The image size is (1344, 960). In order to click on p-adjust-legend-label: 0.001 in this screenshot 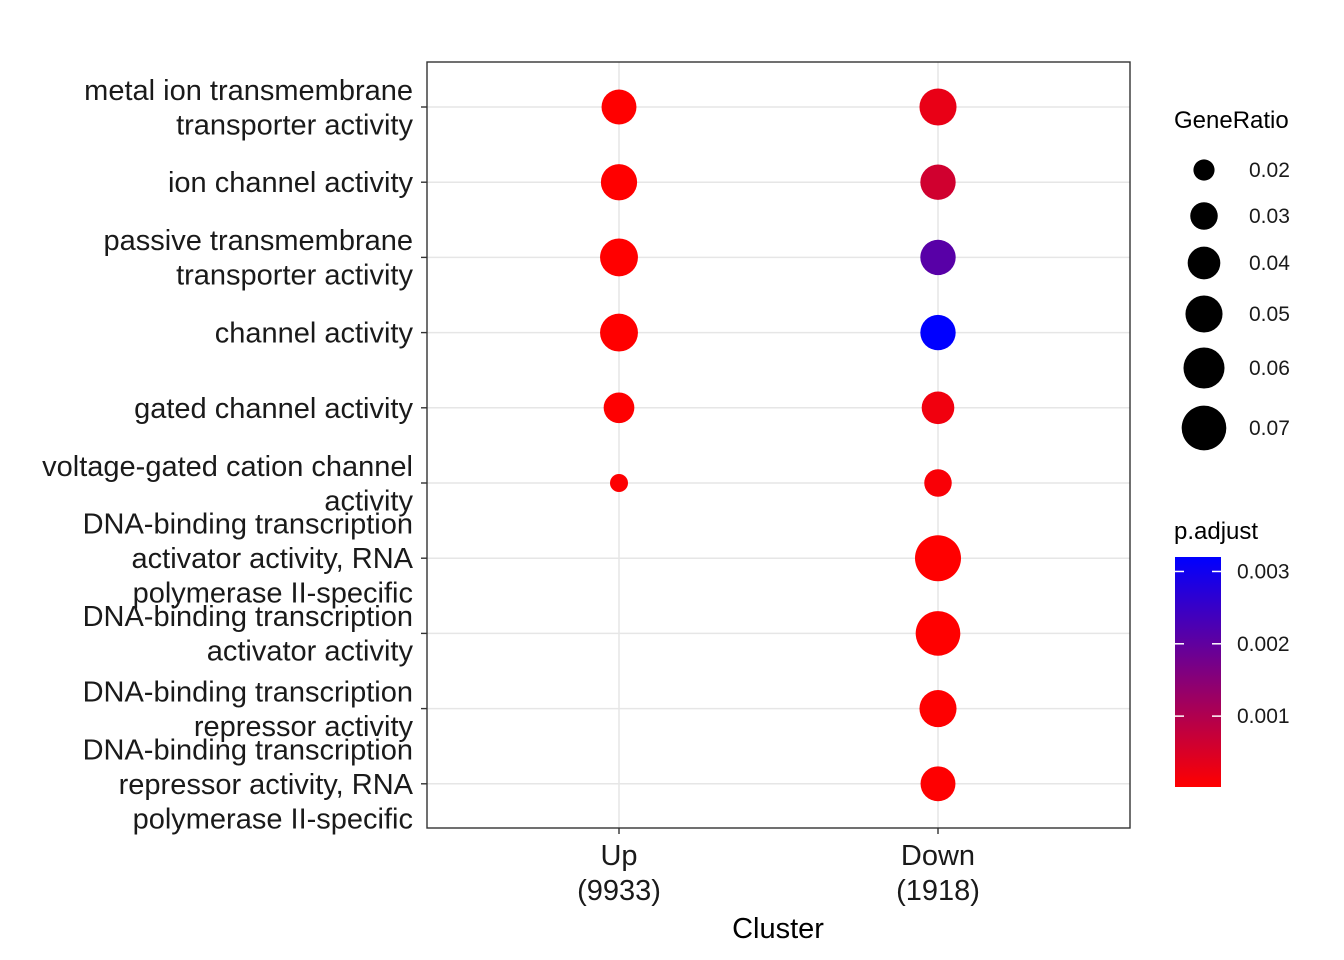, I will do `click(1263, 716)`.